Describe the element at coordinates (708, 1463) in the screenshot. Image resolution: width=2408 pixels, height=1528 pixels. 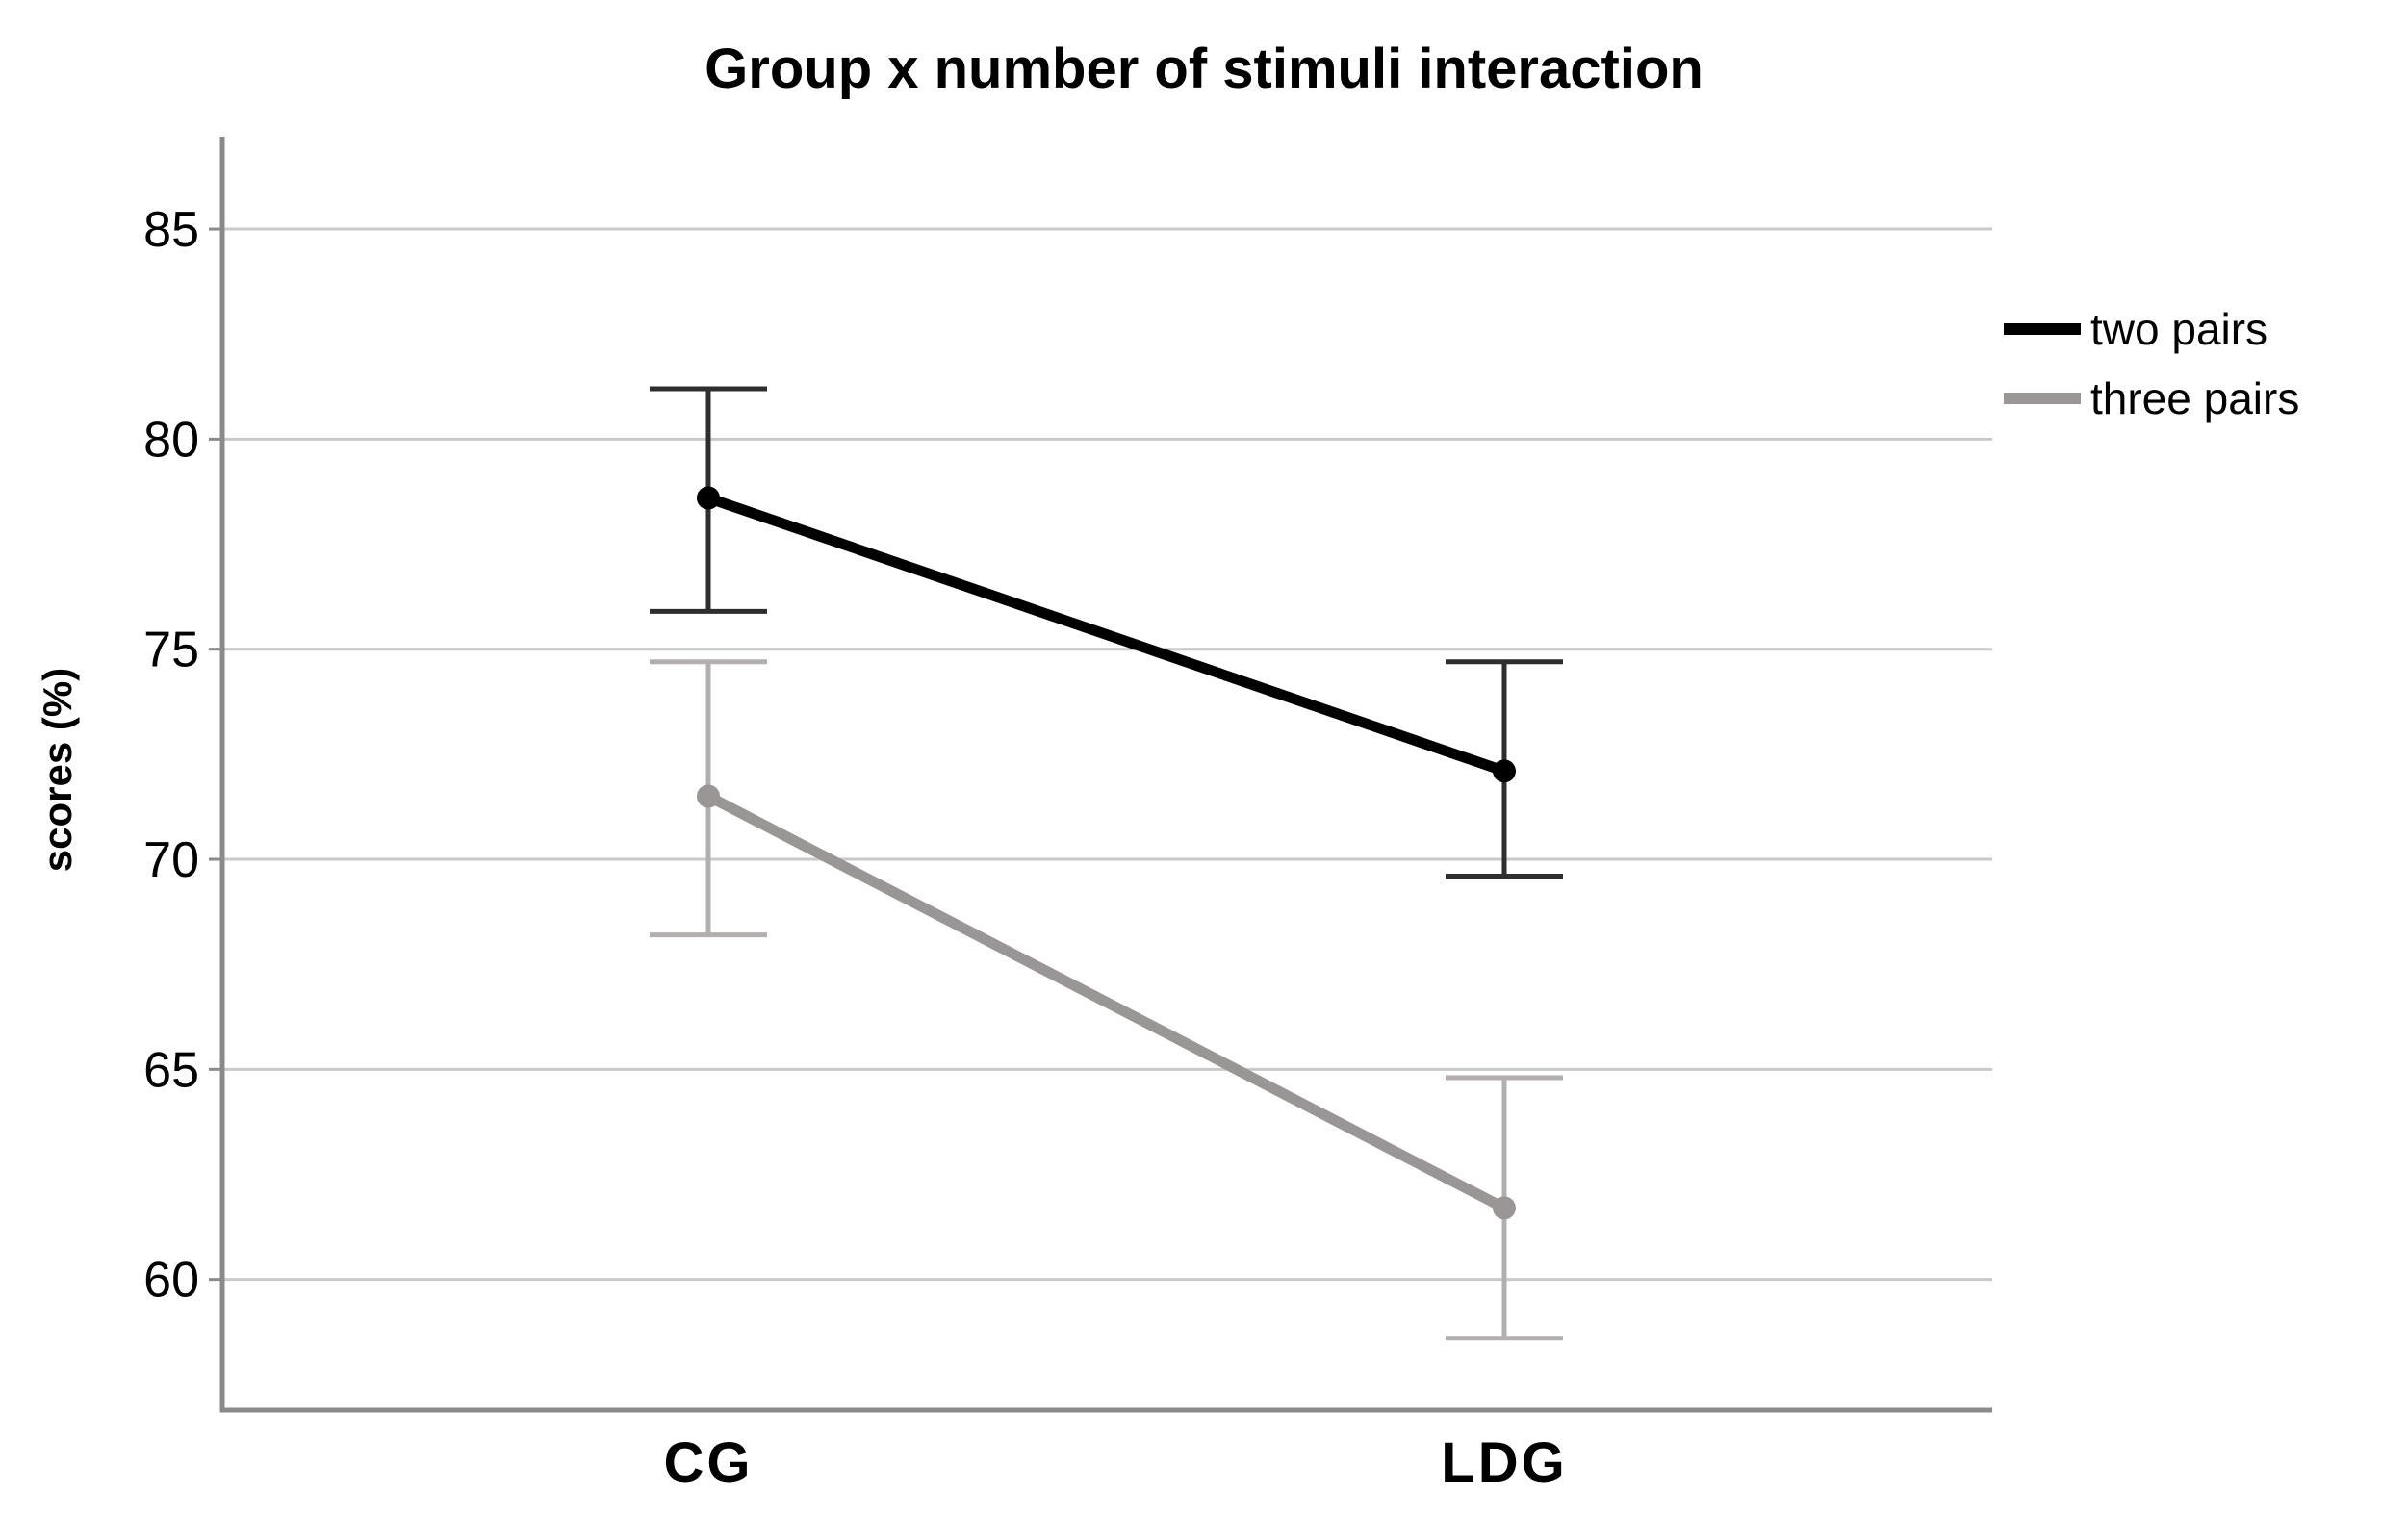
I see `x-category-label-CG: CG` at that location.